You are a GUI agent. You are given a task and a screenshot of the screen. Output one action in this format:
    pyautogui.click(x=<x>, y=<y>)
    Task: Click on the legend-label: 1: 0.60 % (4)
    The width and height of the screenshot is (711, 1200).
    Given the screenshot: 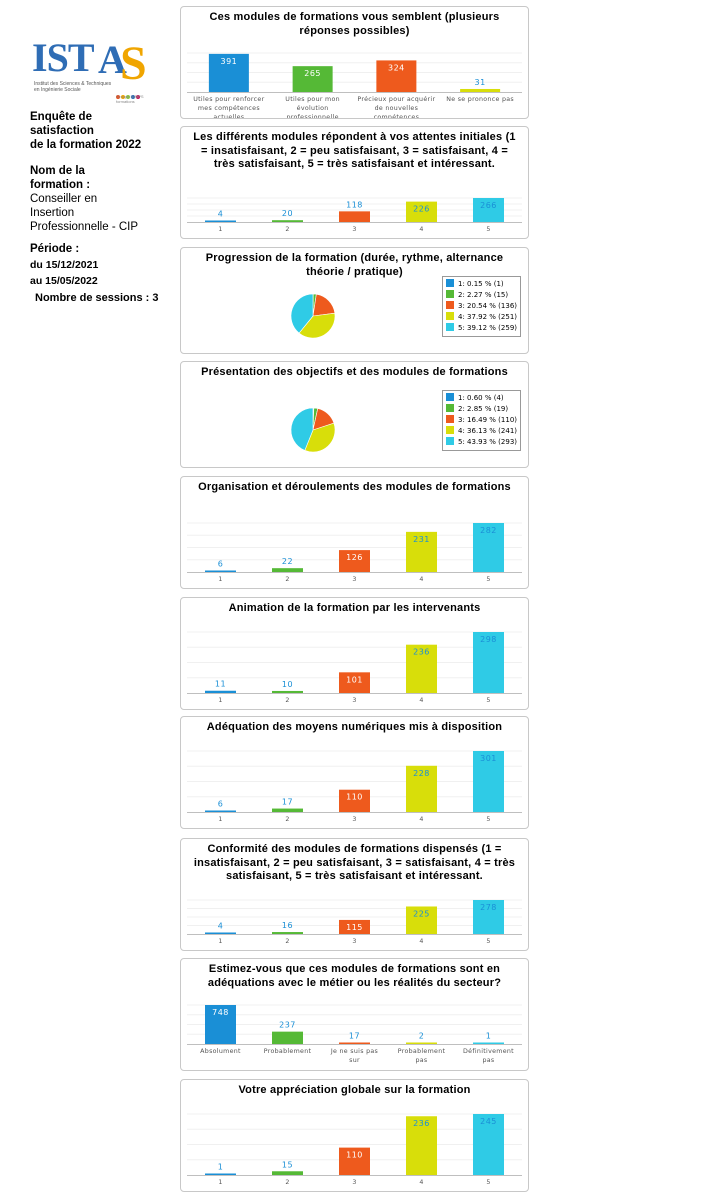 What is the action you would take?
    pyautogui.click(x=481, y=398)
    